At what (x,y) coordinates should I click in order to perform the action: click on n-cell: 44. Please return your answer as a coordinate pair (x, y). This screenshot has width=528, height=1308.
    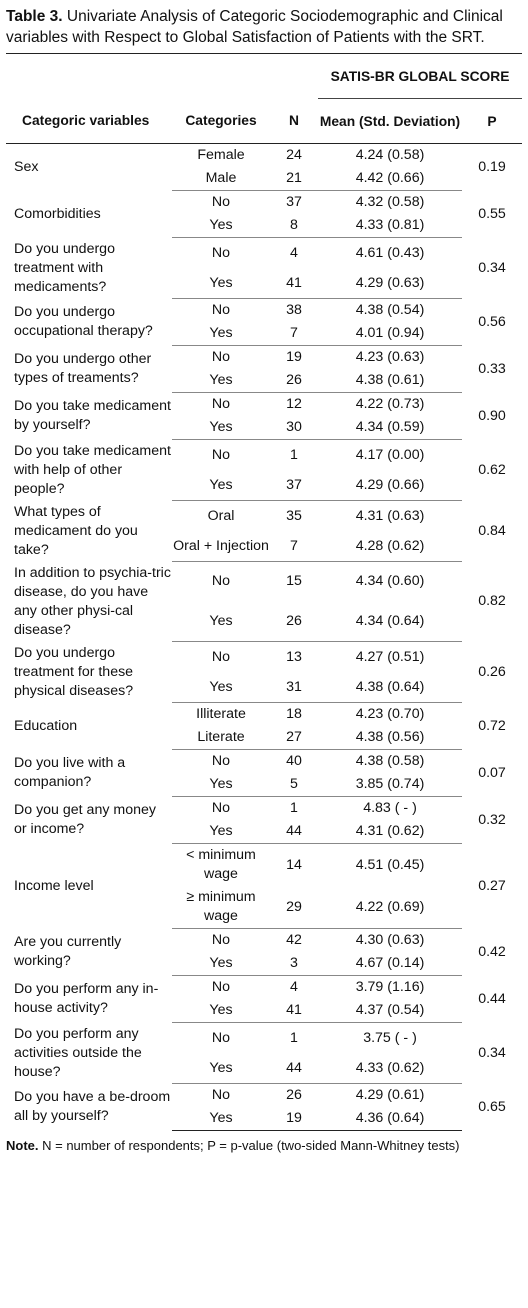
    Looking at the image, I should click on (294, 1068).